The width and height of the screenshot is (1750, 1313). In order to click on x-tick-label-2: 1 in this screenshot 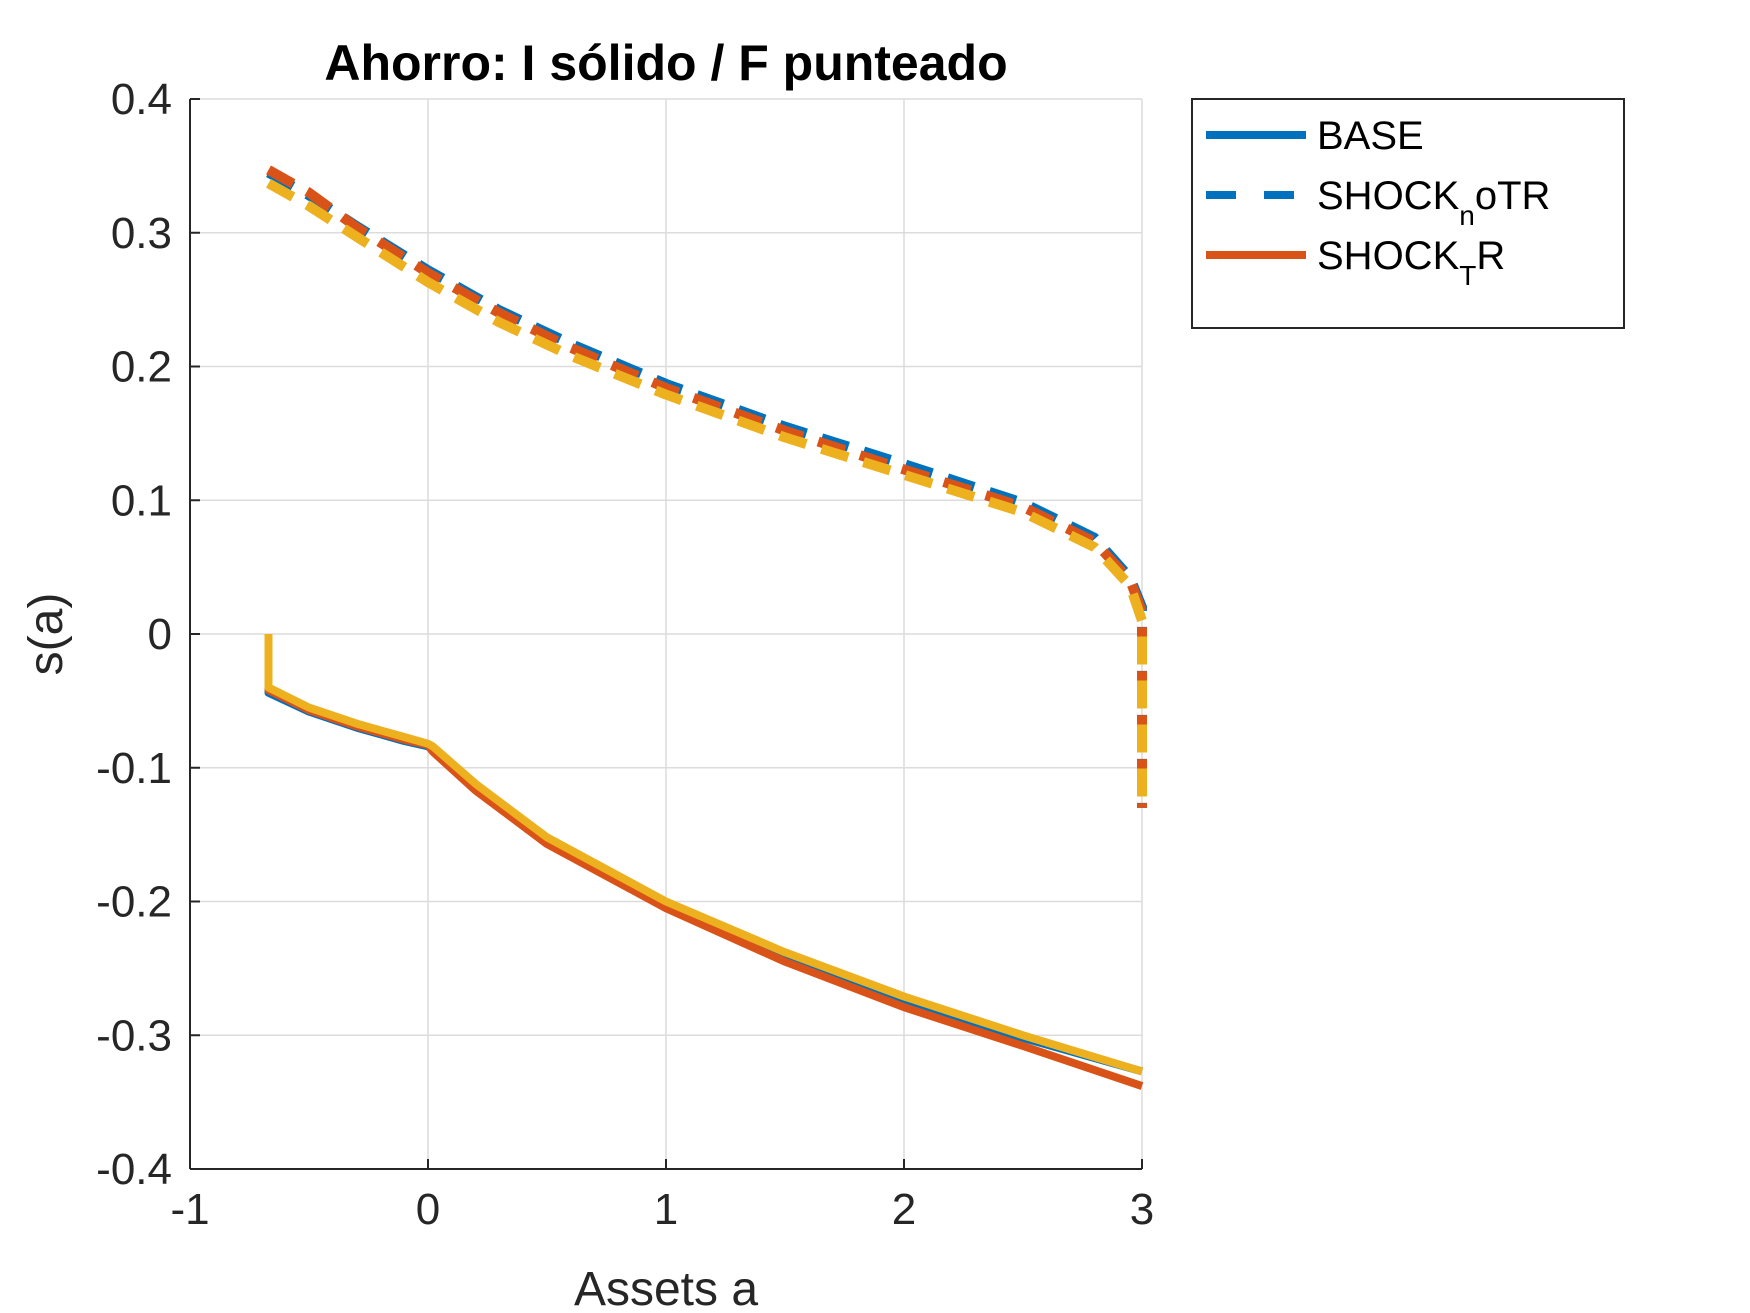, I will do `click(666, 1209)`.